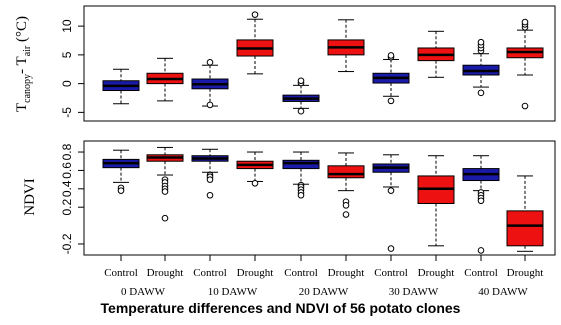  Describe the element at coordinates (525, 64) in the screenshot. I see `temperature-box-drought-40daww` at that location.